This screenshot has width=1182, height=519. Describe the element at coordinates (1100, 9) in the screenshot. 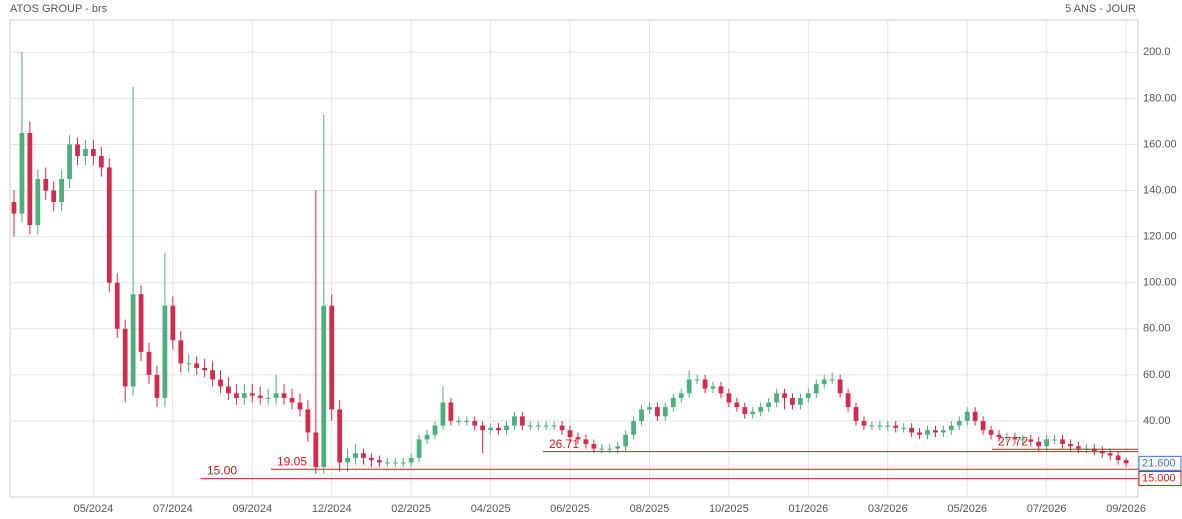

I see `period-selector: 5 ANS - JOUR` at that location.